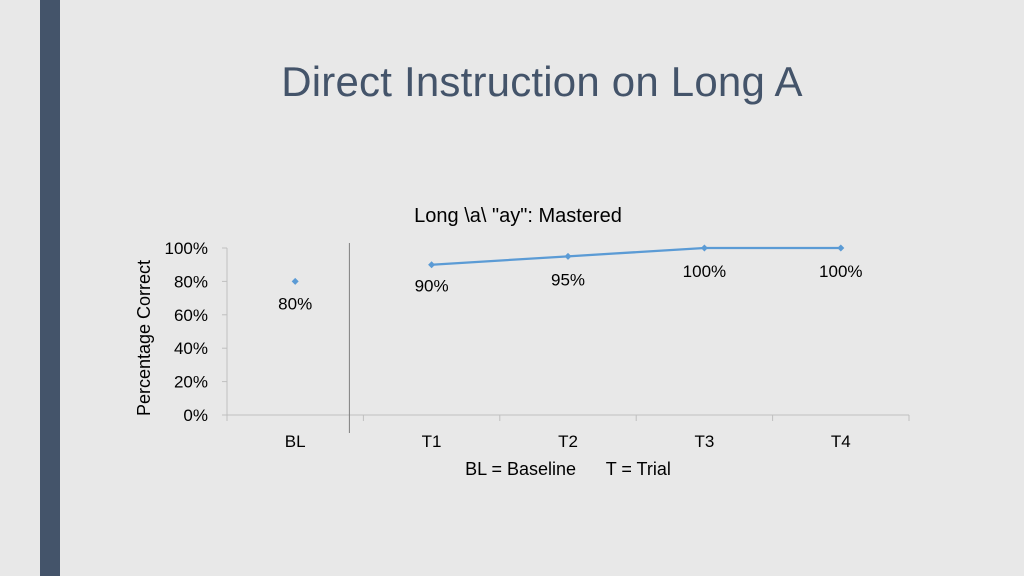  I want to click on chart-title: Long \a\ "ay": Mastered, so click(518, 216).